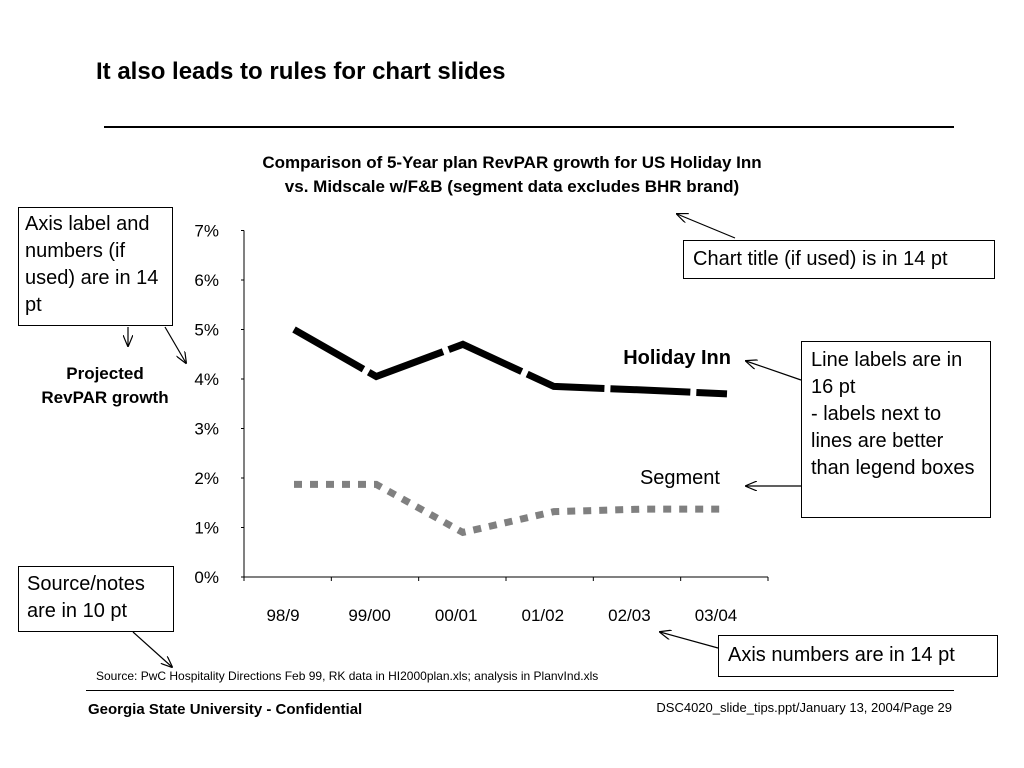 This screenshot has width=1024, height=768. Describe the element at coordinates (716, 615) in the screenshot. I see `x-tick-label: 03/04` at that location.